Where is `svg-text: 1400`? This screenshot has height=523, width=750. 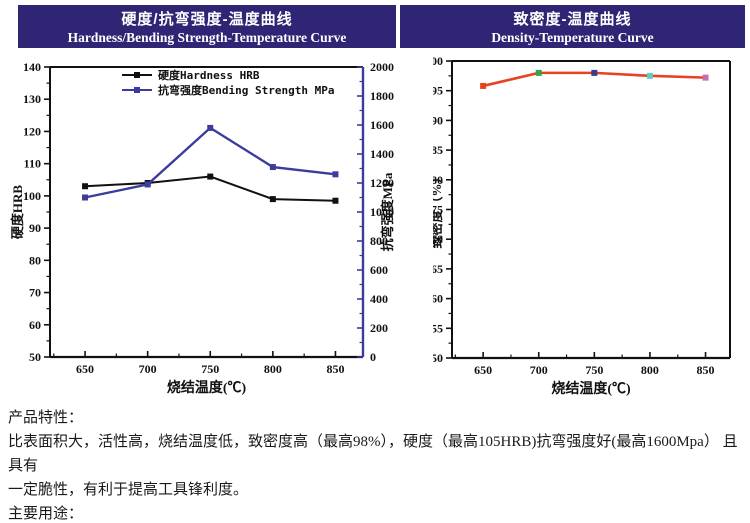 svg-text: 1400 is located at coordinates (382, 154).